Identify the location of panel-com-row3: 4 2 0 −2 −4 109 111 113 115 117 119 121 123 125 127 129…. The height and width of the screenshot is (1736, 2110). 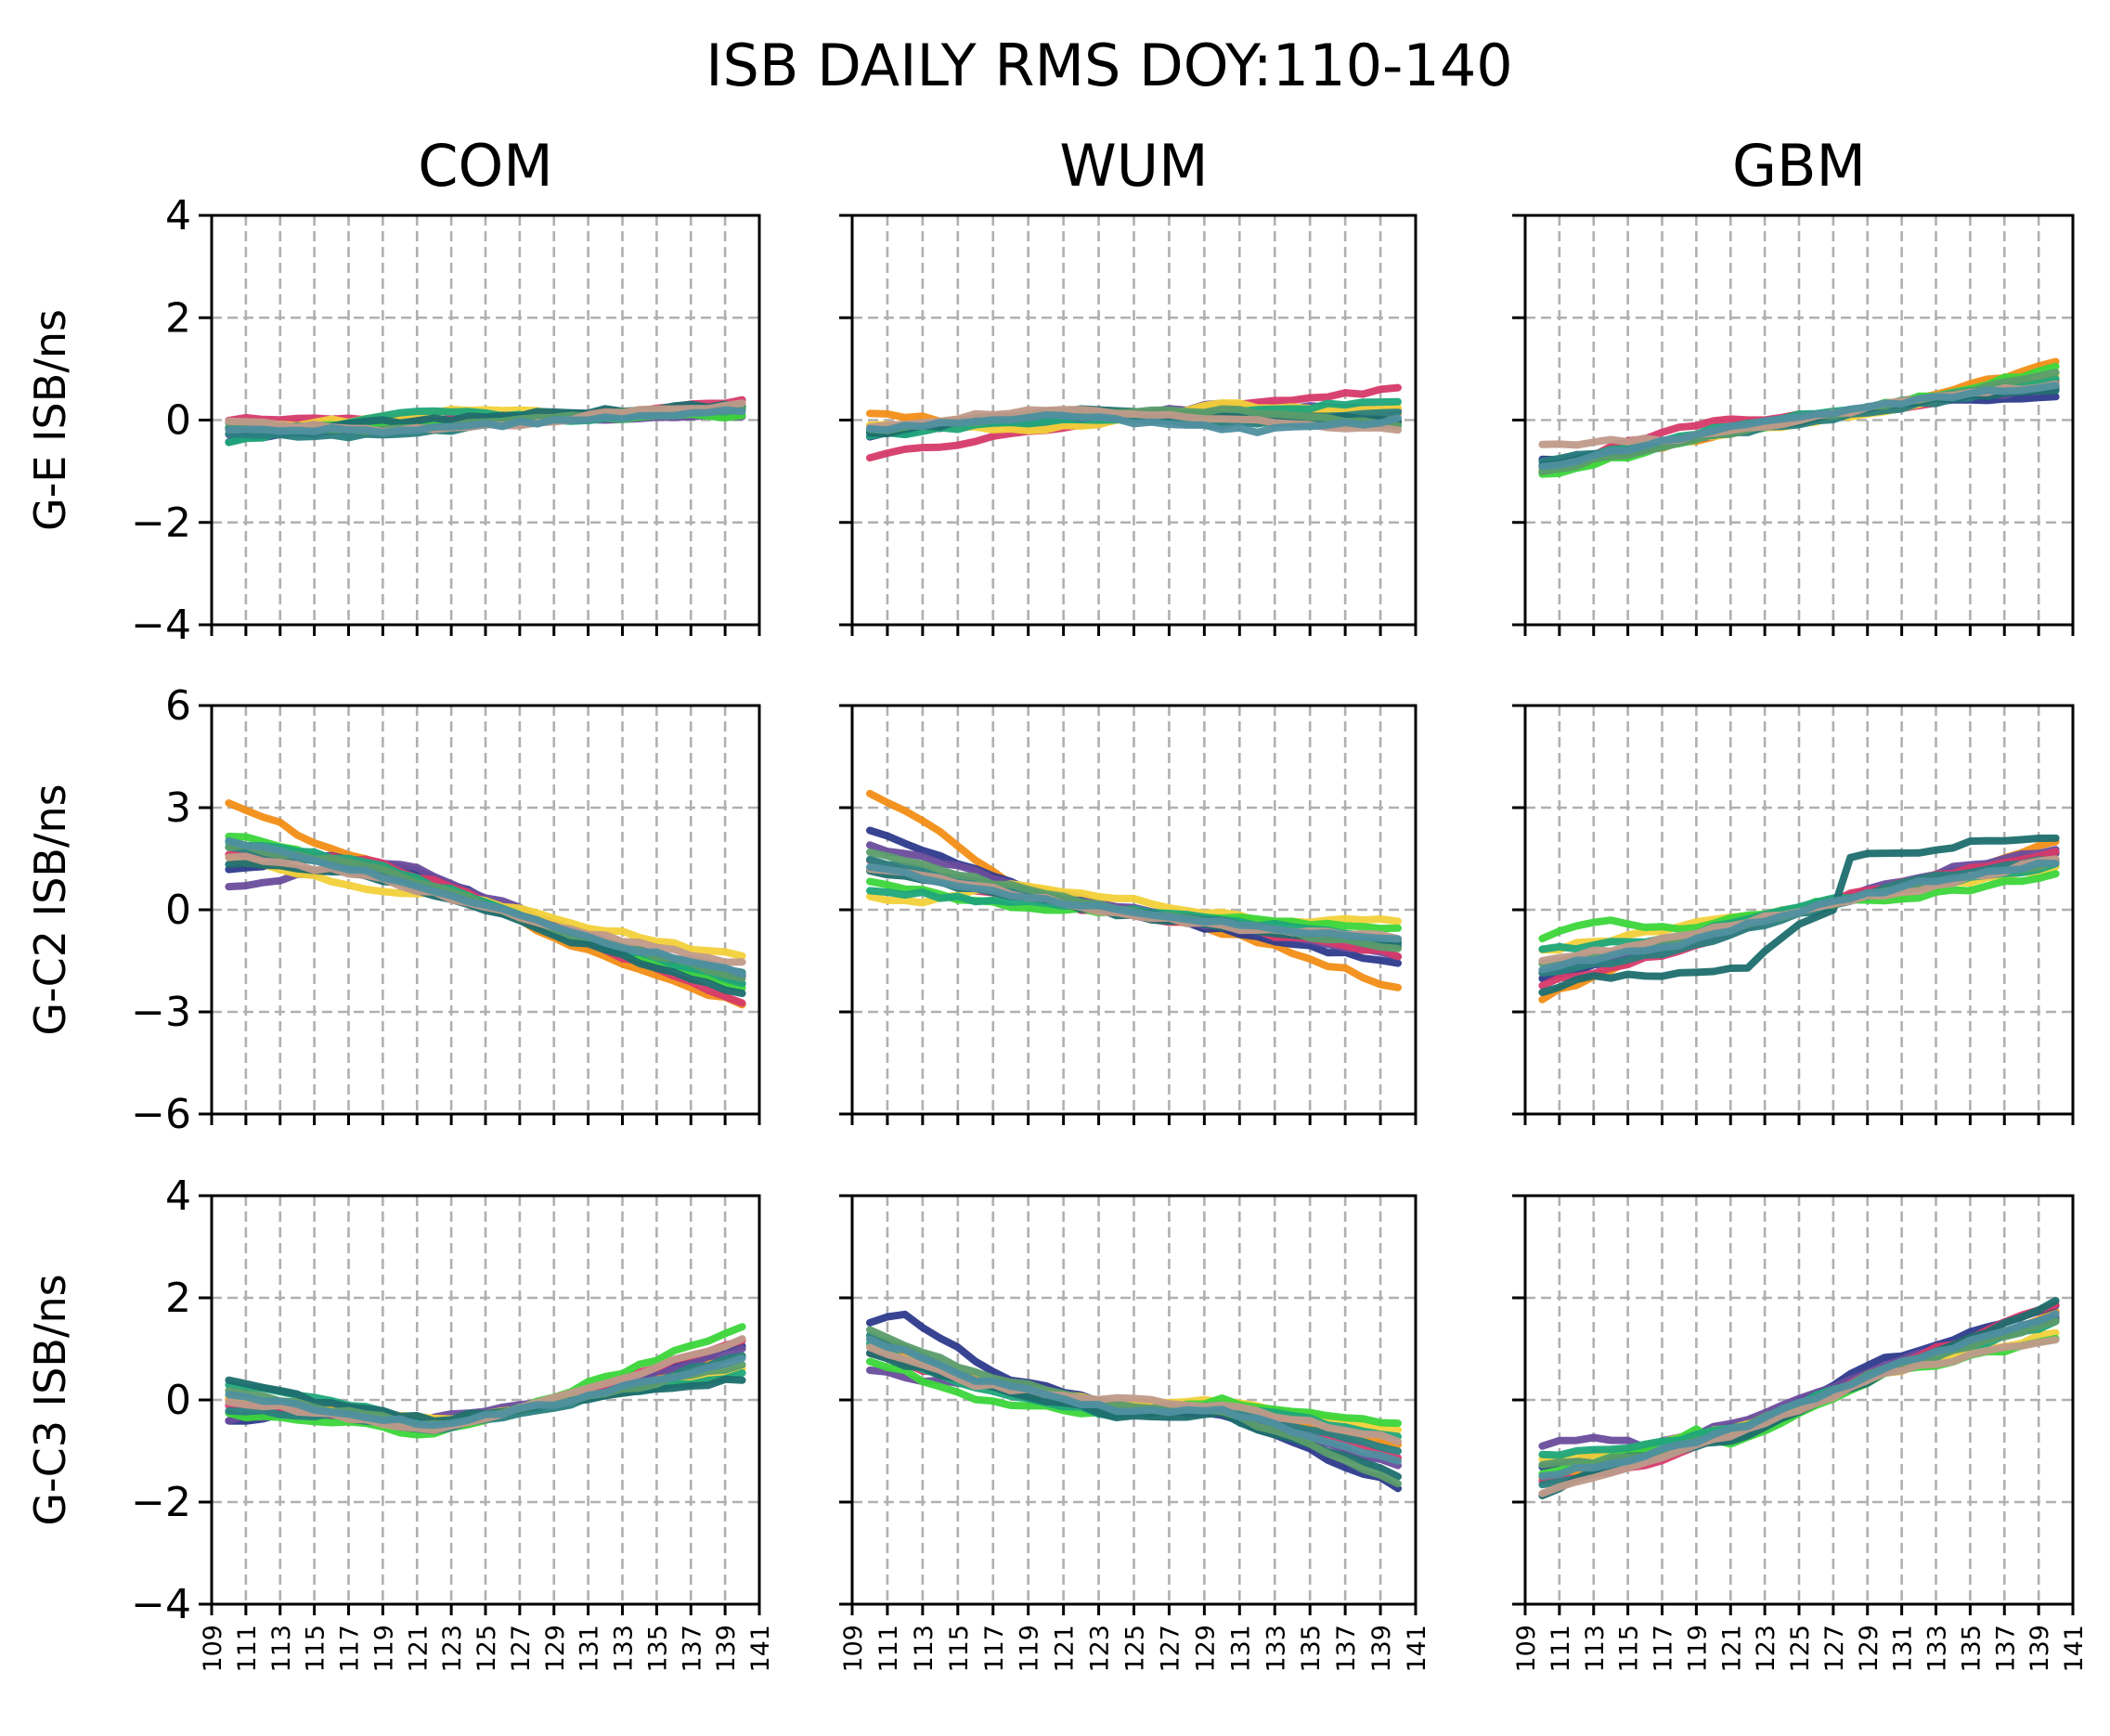
(453, 1422).